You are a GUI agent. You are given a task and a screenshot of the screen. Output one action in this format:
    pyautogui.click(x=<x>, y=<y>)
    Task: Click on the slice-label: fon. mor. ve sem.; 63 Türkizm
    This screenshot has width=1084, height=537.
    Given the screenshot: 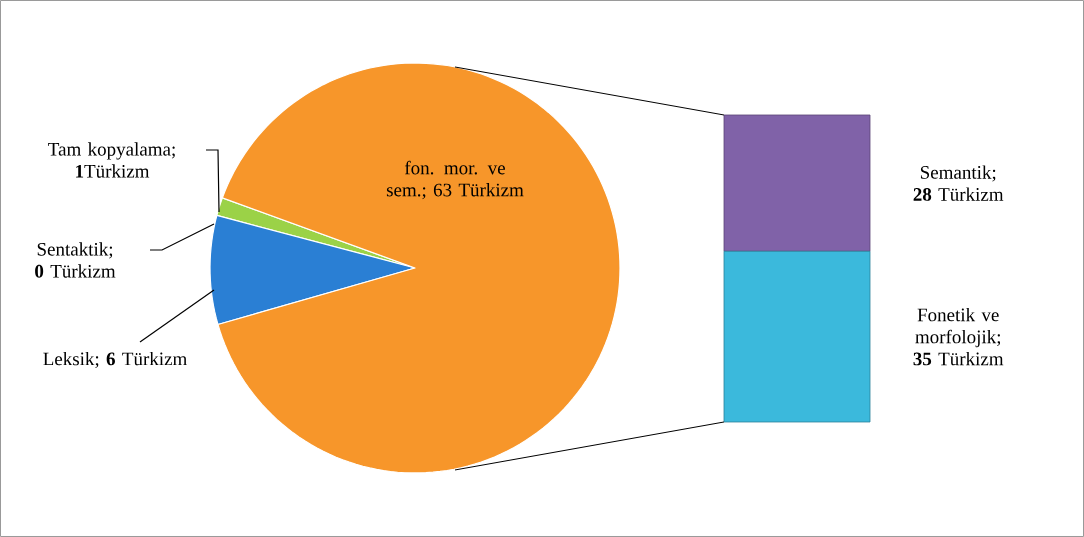 What is the action you would take?
    pyautogui.click(x=455, y=180)
    